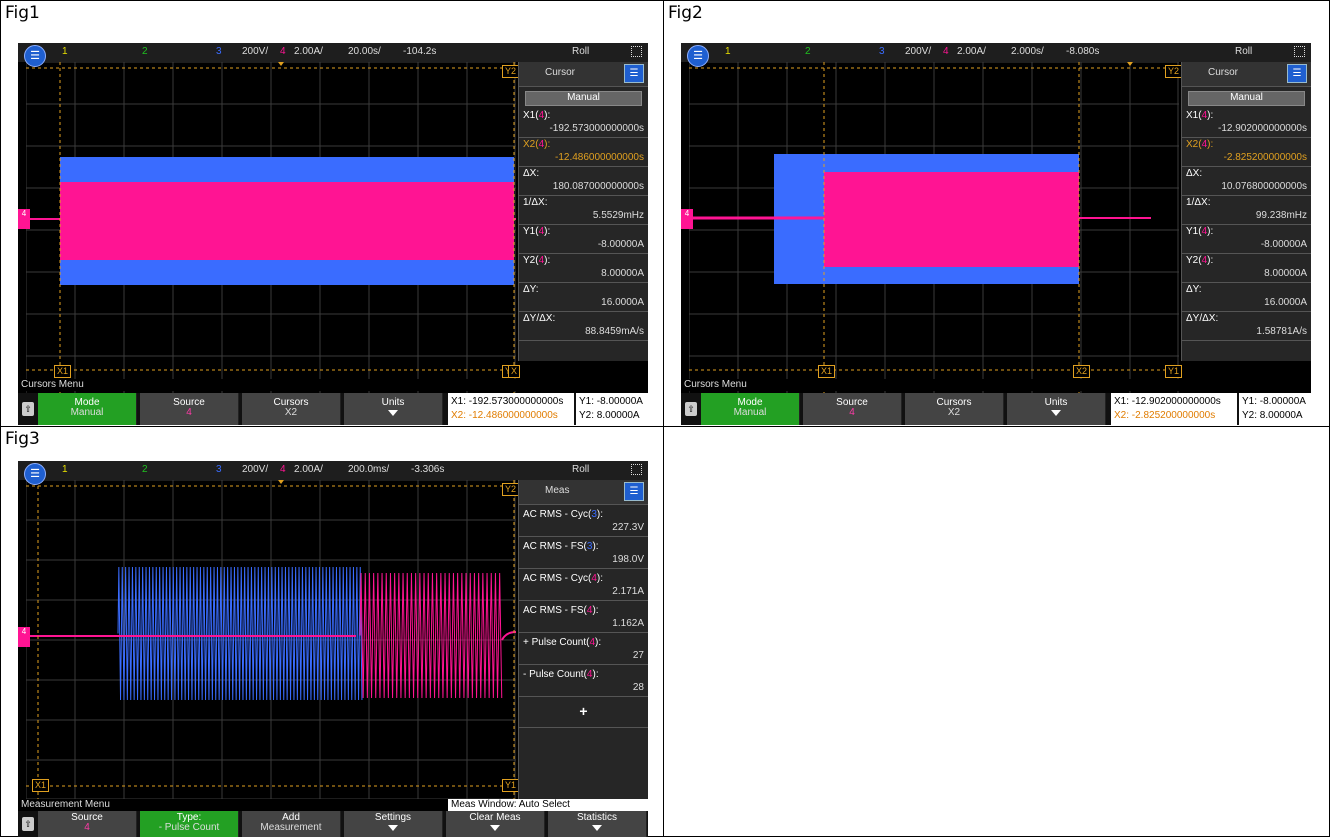 Image resolution: width=1330 pixels, height=837 pixels. What do you see at coordinates (628, 559) in the screenshot?
I see `measurement-value: 198.0V` at bounding box center [628, 559].